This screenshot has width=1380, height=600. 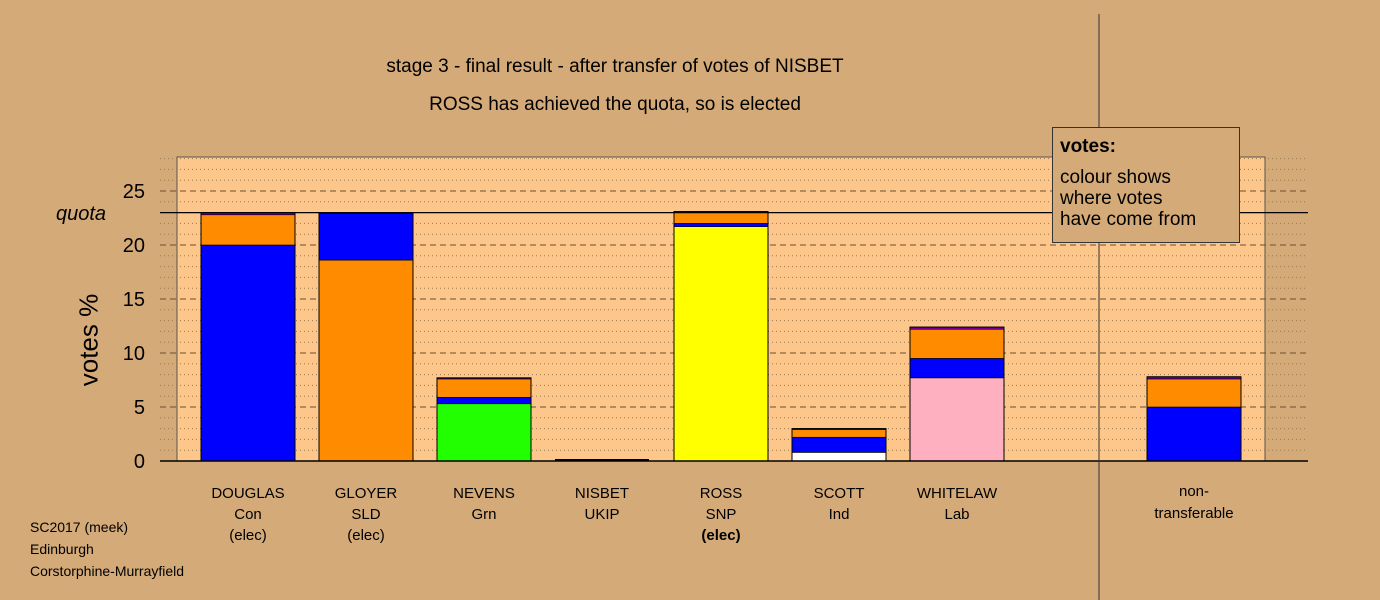 I want to click on y-axis-label: votes %, so click(x=88, y=340).